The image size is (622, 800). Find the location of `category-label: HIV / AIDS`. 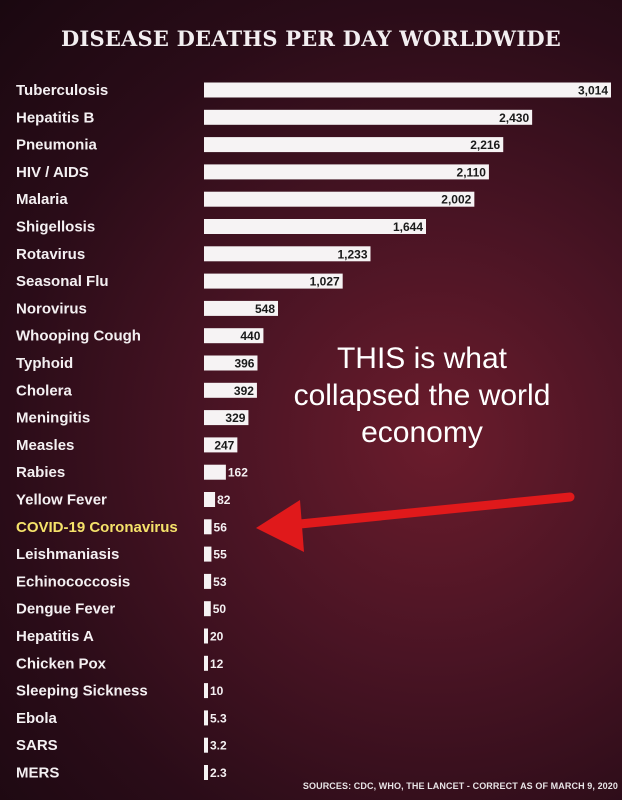

category-label: HIV / AIDS is located at coordinates (52, 172).